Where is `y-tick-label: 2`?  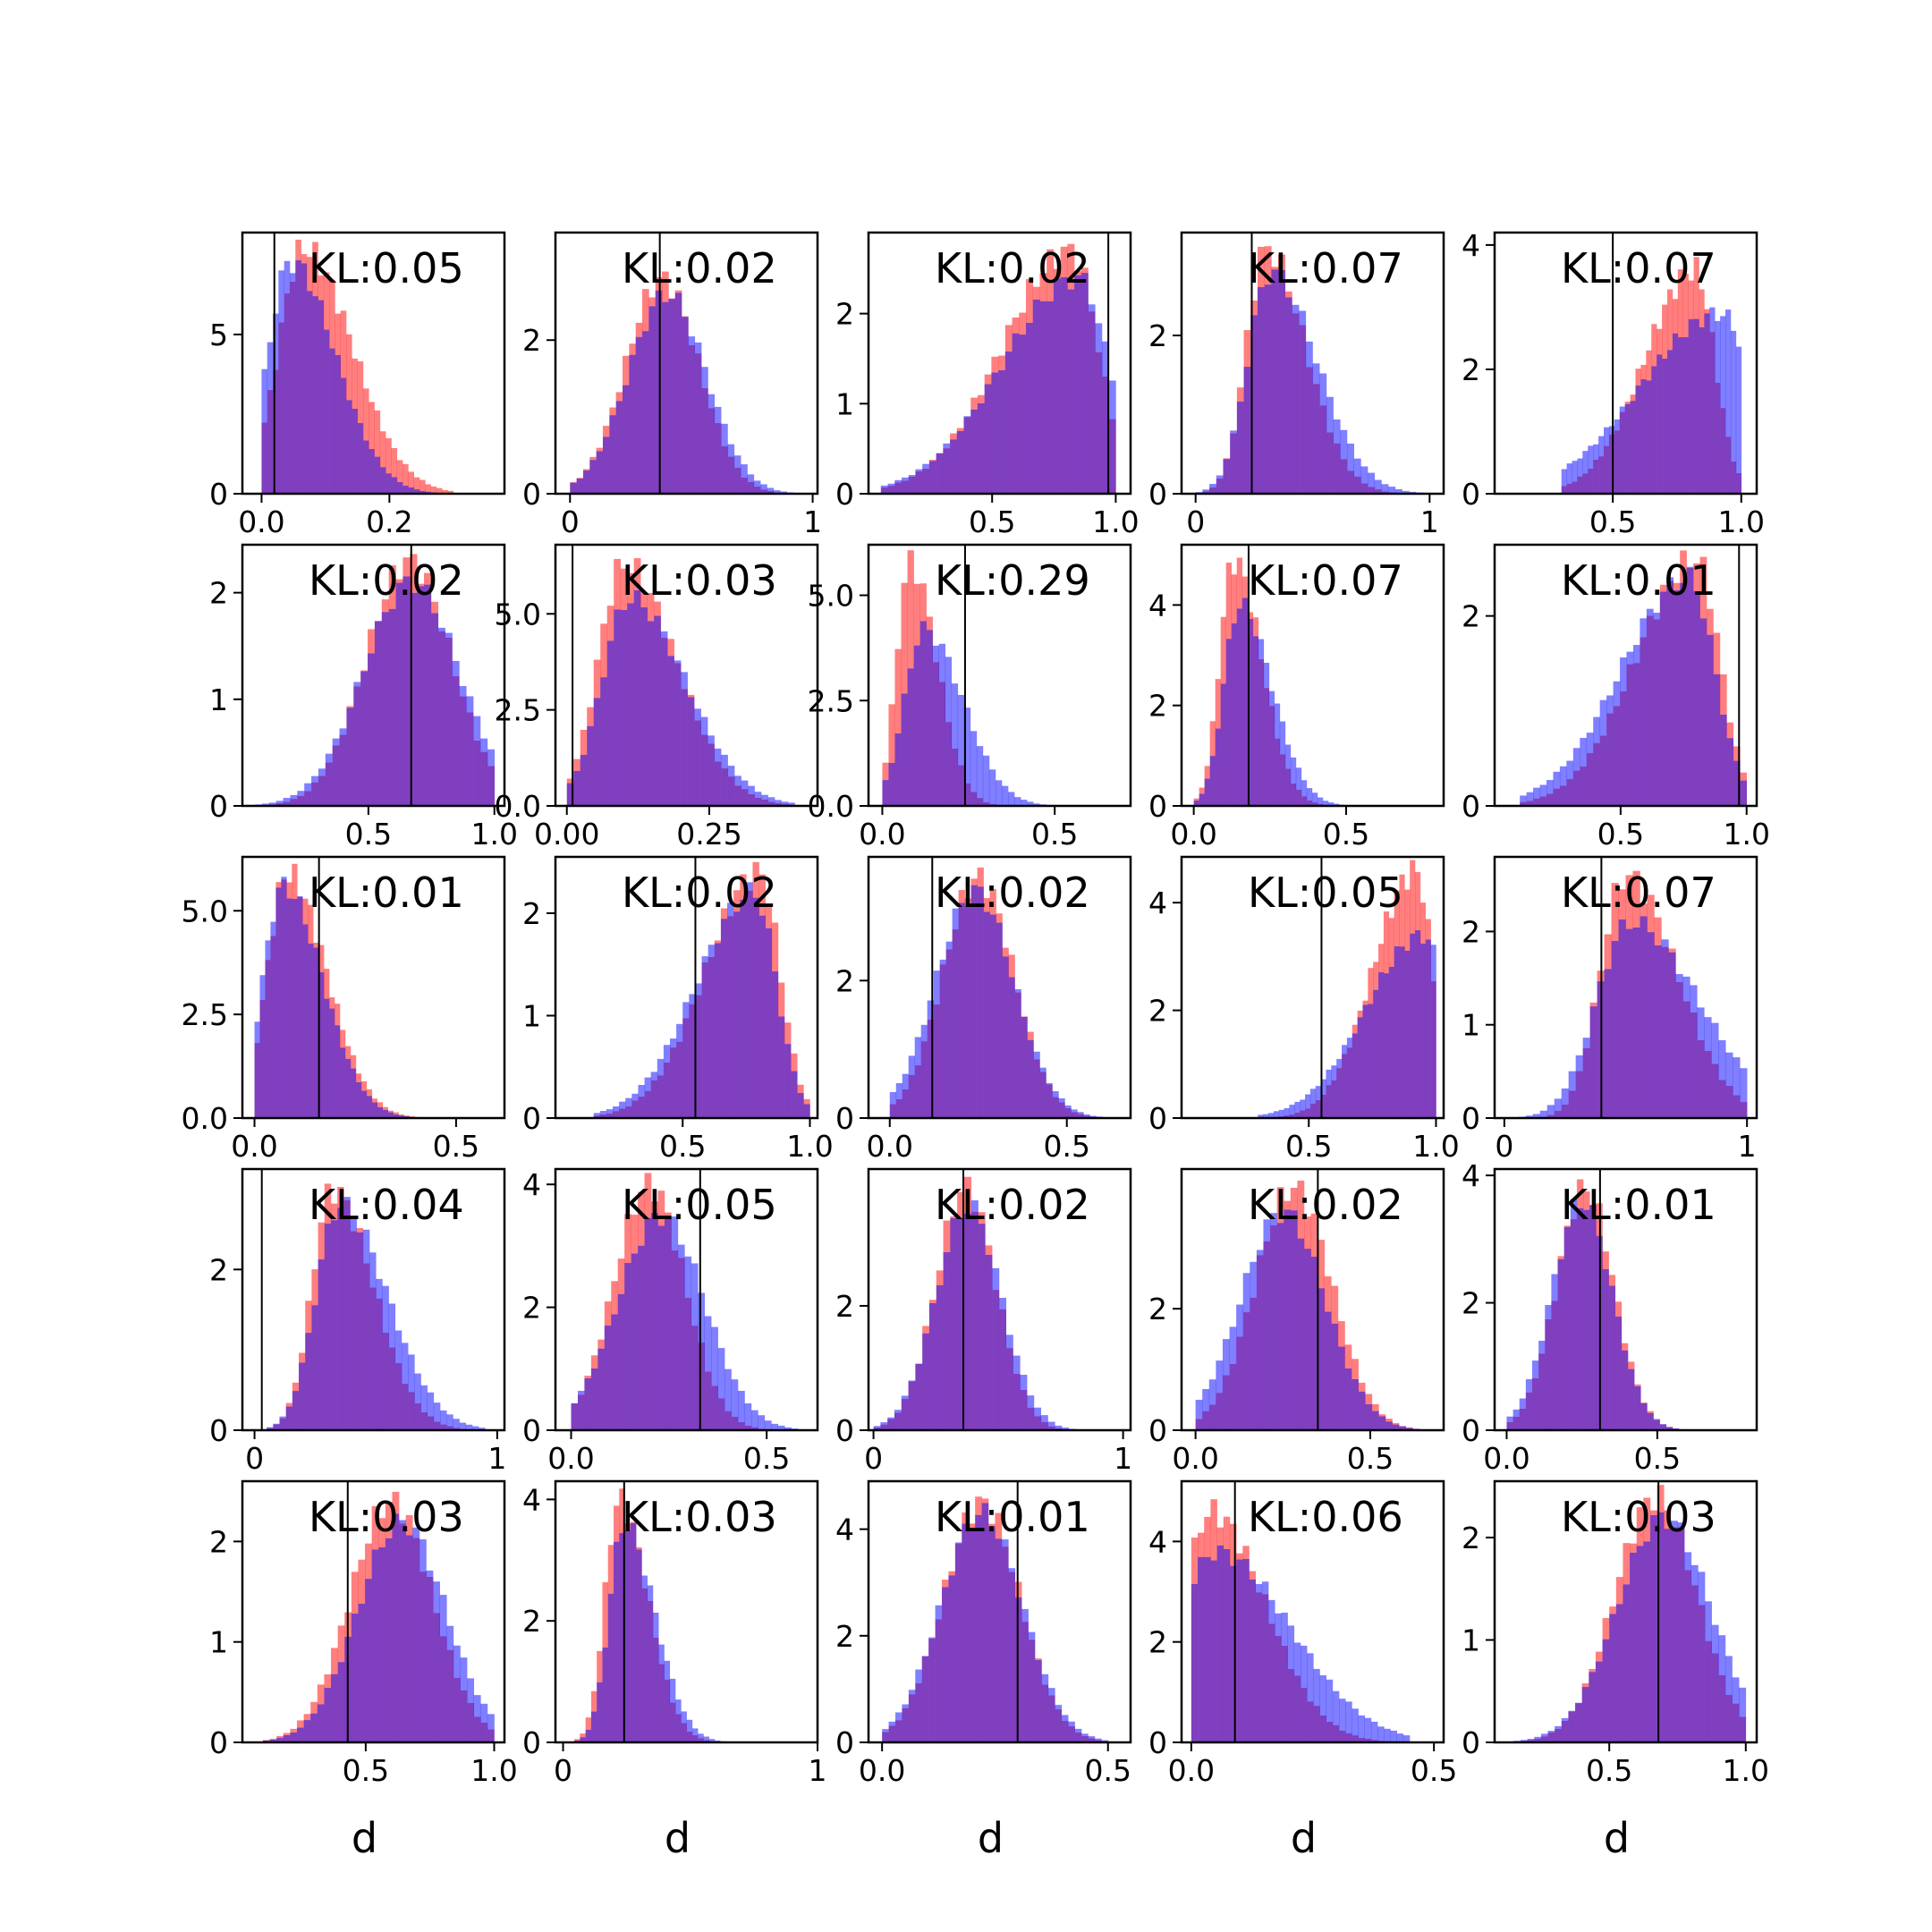
y-tick-label: 2 is located at coordinates (1157, 335).